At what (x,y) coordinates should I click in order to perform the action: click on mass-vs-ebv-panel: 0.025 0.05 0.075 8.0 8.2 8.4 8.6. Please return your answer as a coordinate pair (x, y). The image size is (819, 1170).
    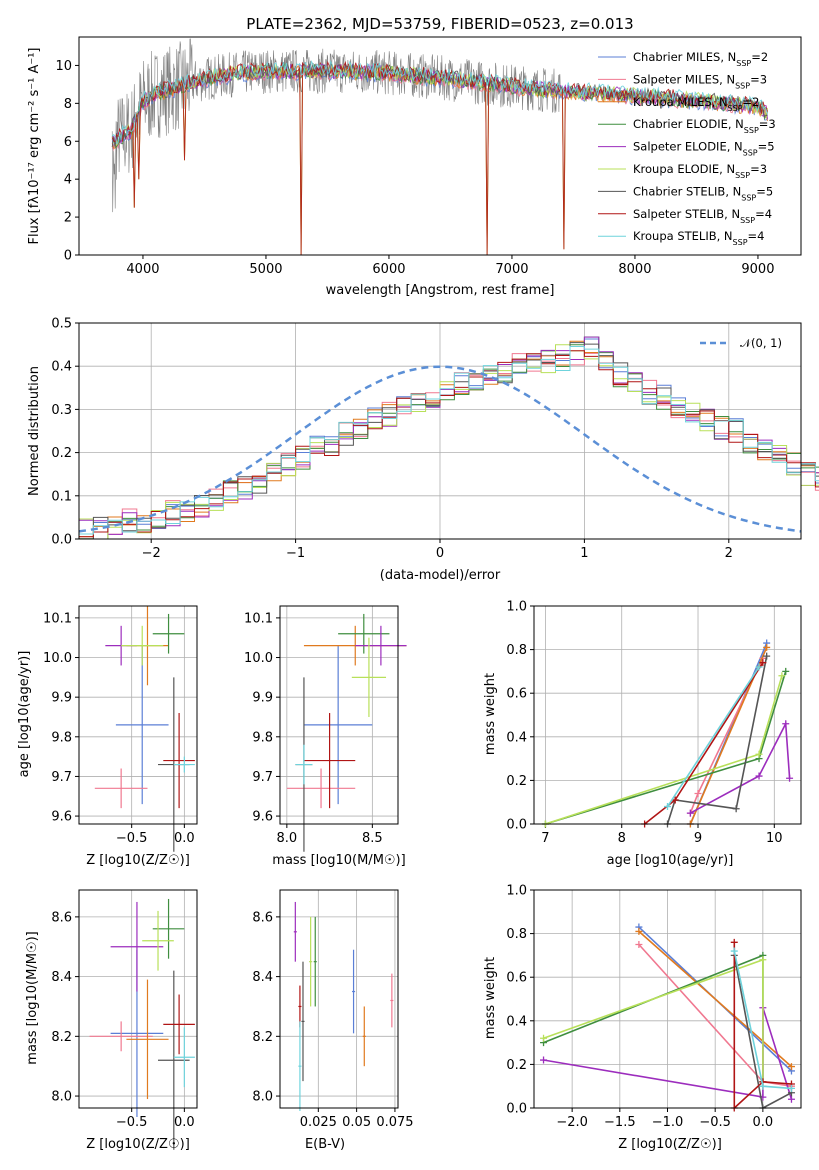
    Looking at the image, I should click on (333, 1009).